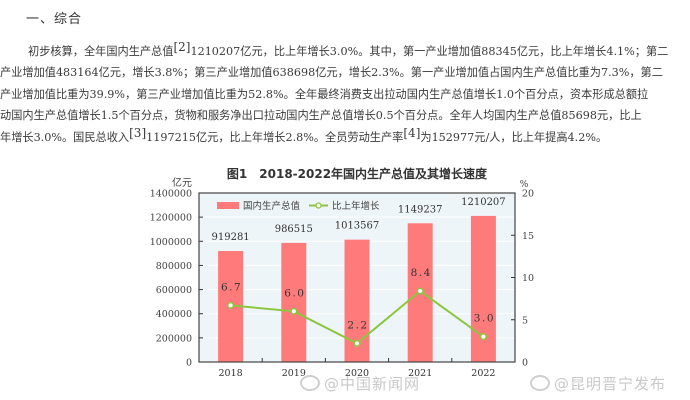 The height and width of the screenshot is (400, 690). What do you see at coordinates (420, 209) in the screenshot?
I see `bar-label: 1149237` at bounding box center [420, 209].